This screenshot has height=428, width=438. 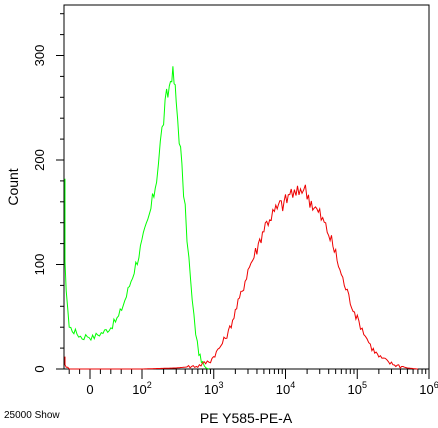 I want to click on x-axis-title: PE Y585-PE-A, so click(x=246, y=418).